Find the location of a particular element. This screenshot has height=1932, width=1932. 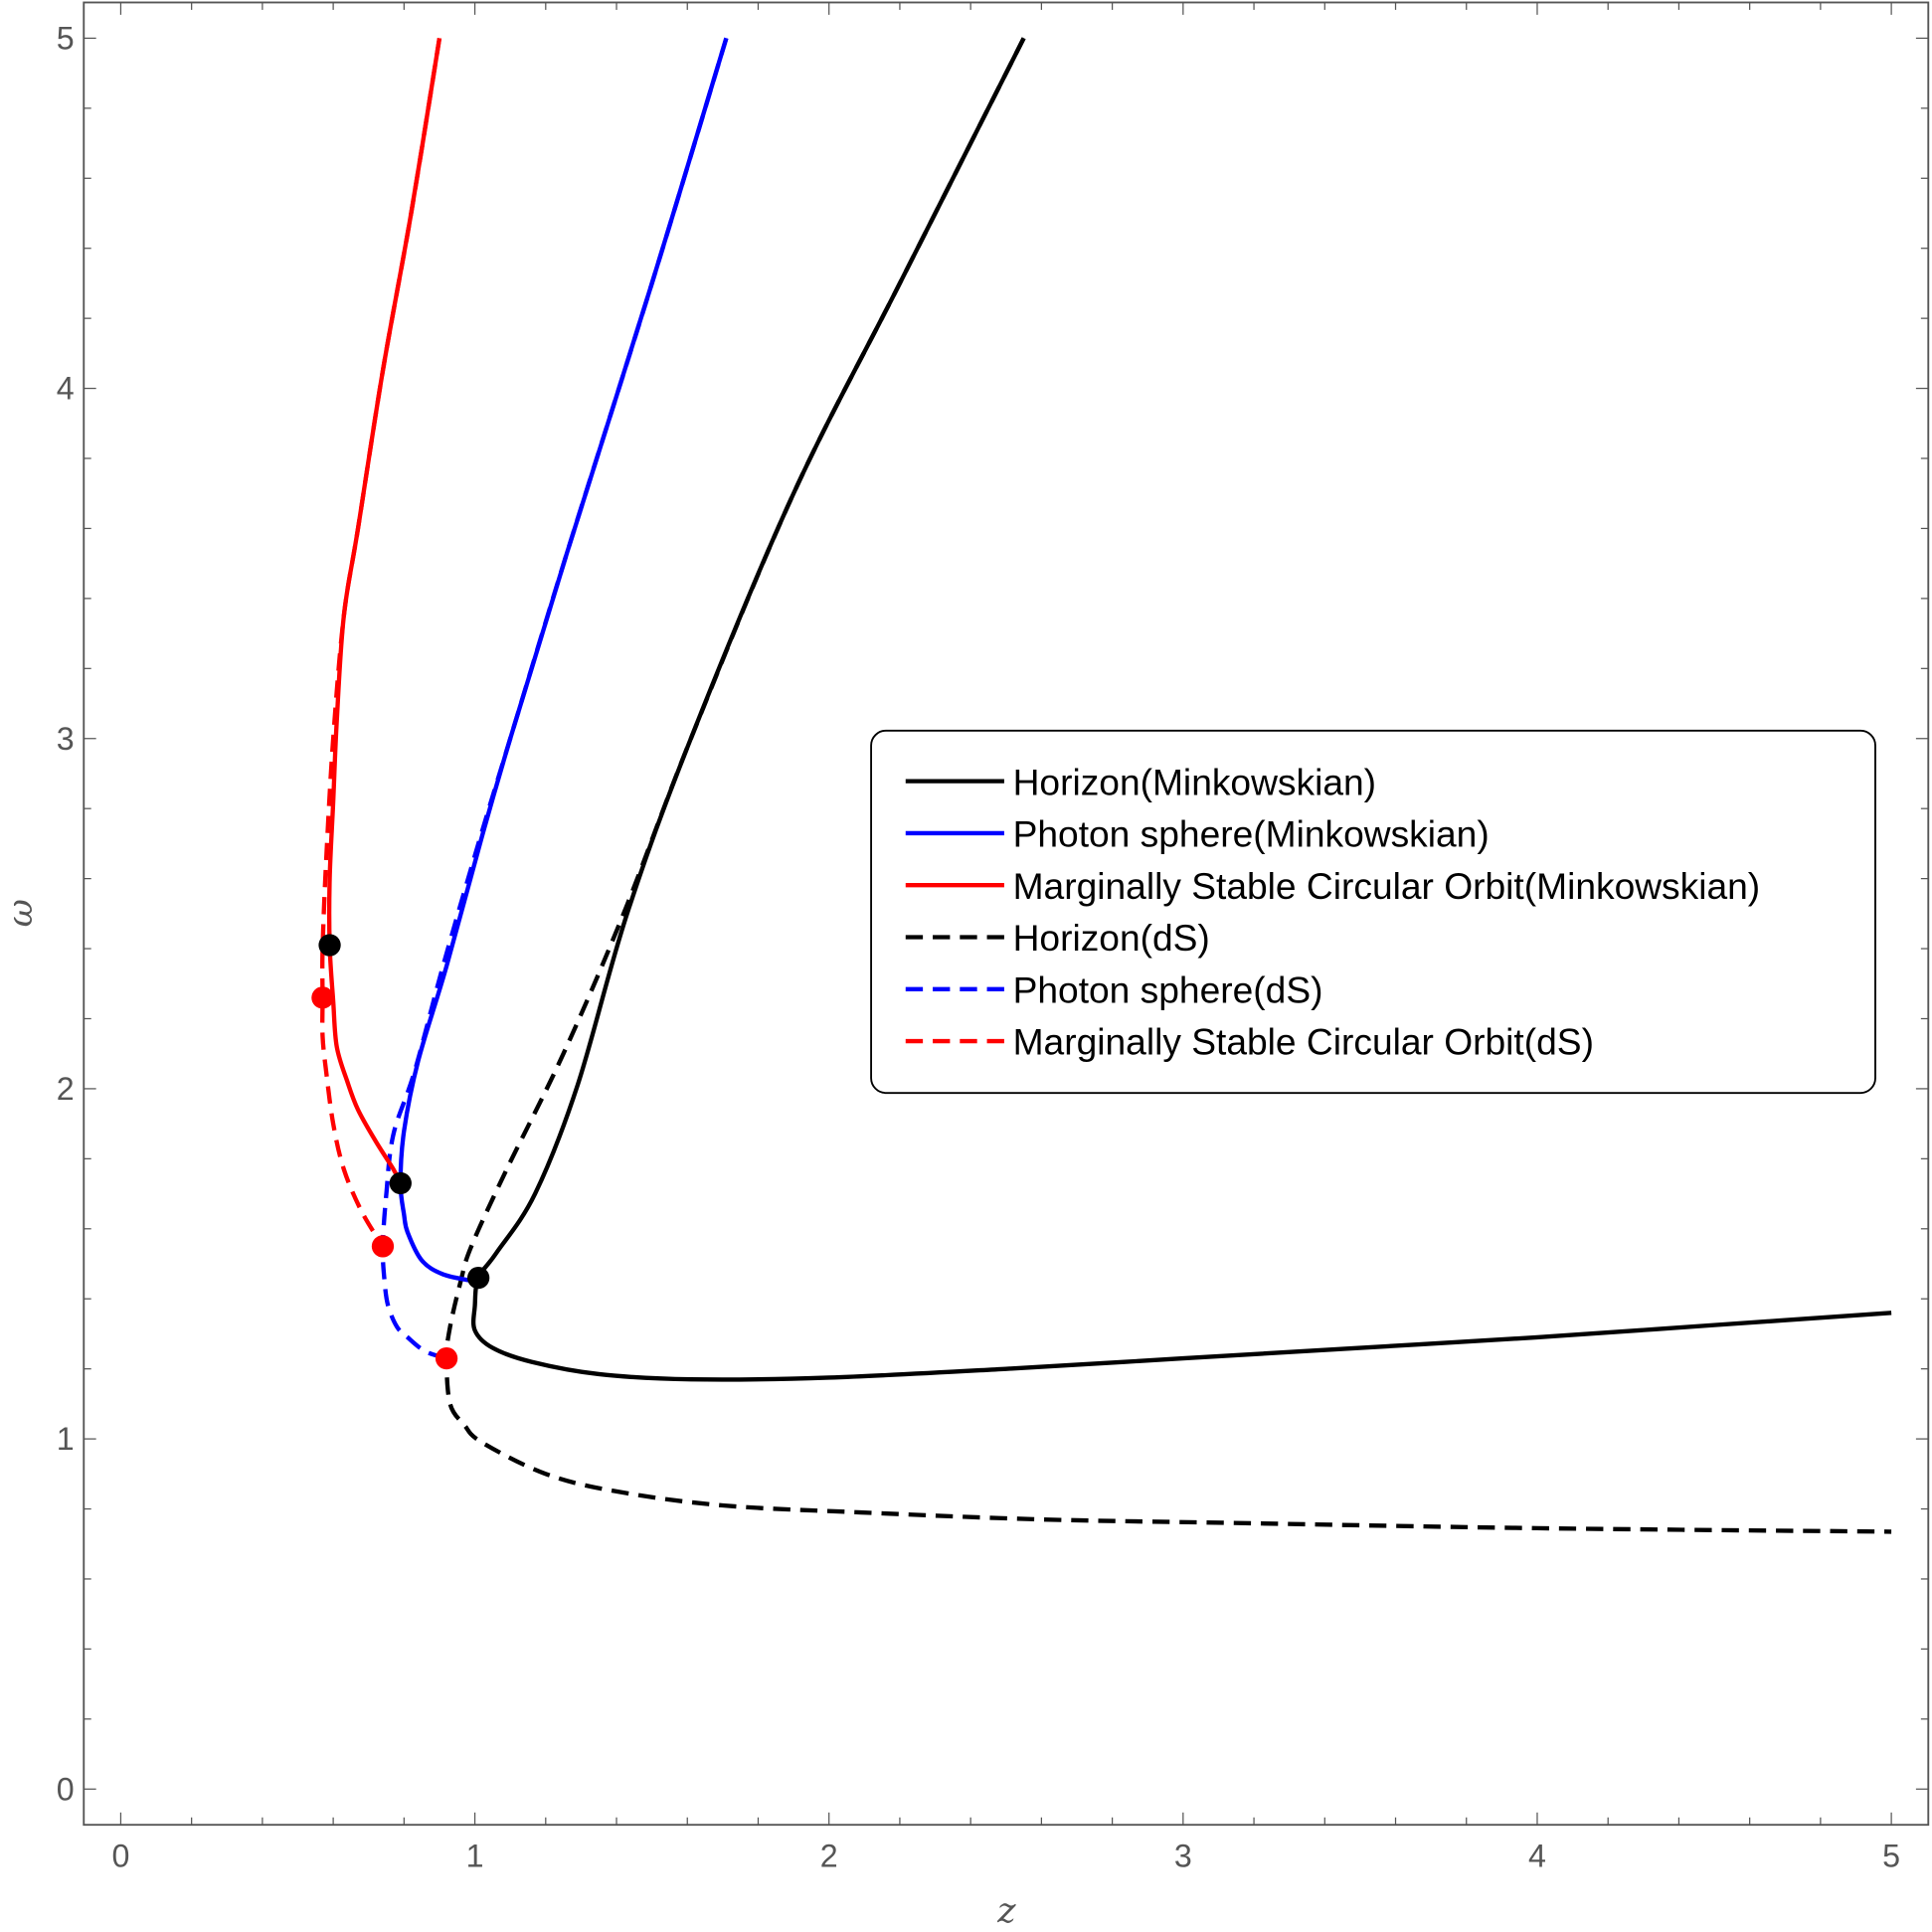

y-tick-label: 0 is located at coordinates (66, 1789).